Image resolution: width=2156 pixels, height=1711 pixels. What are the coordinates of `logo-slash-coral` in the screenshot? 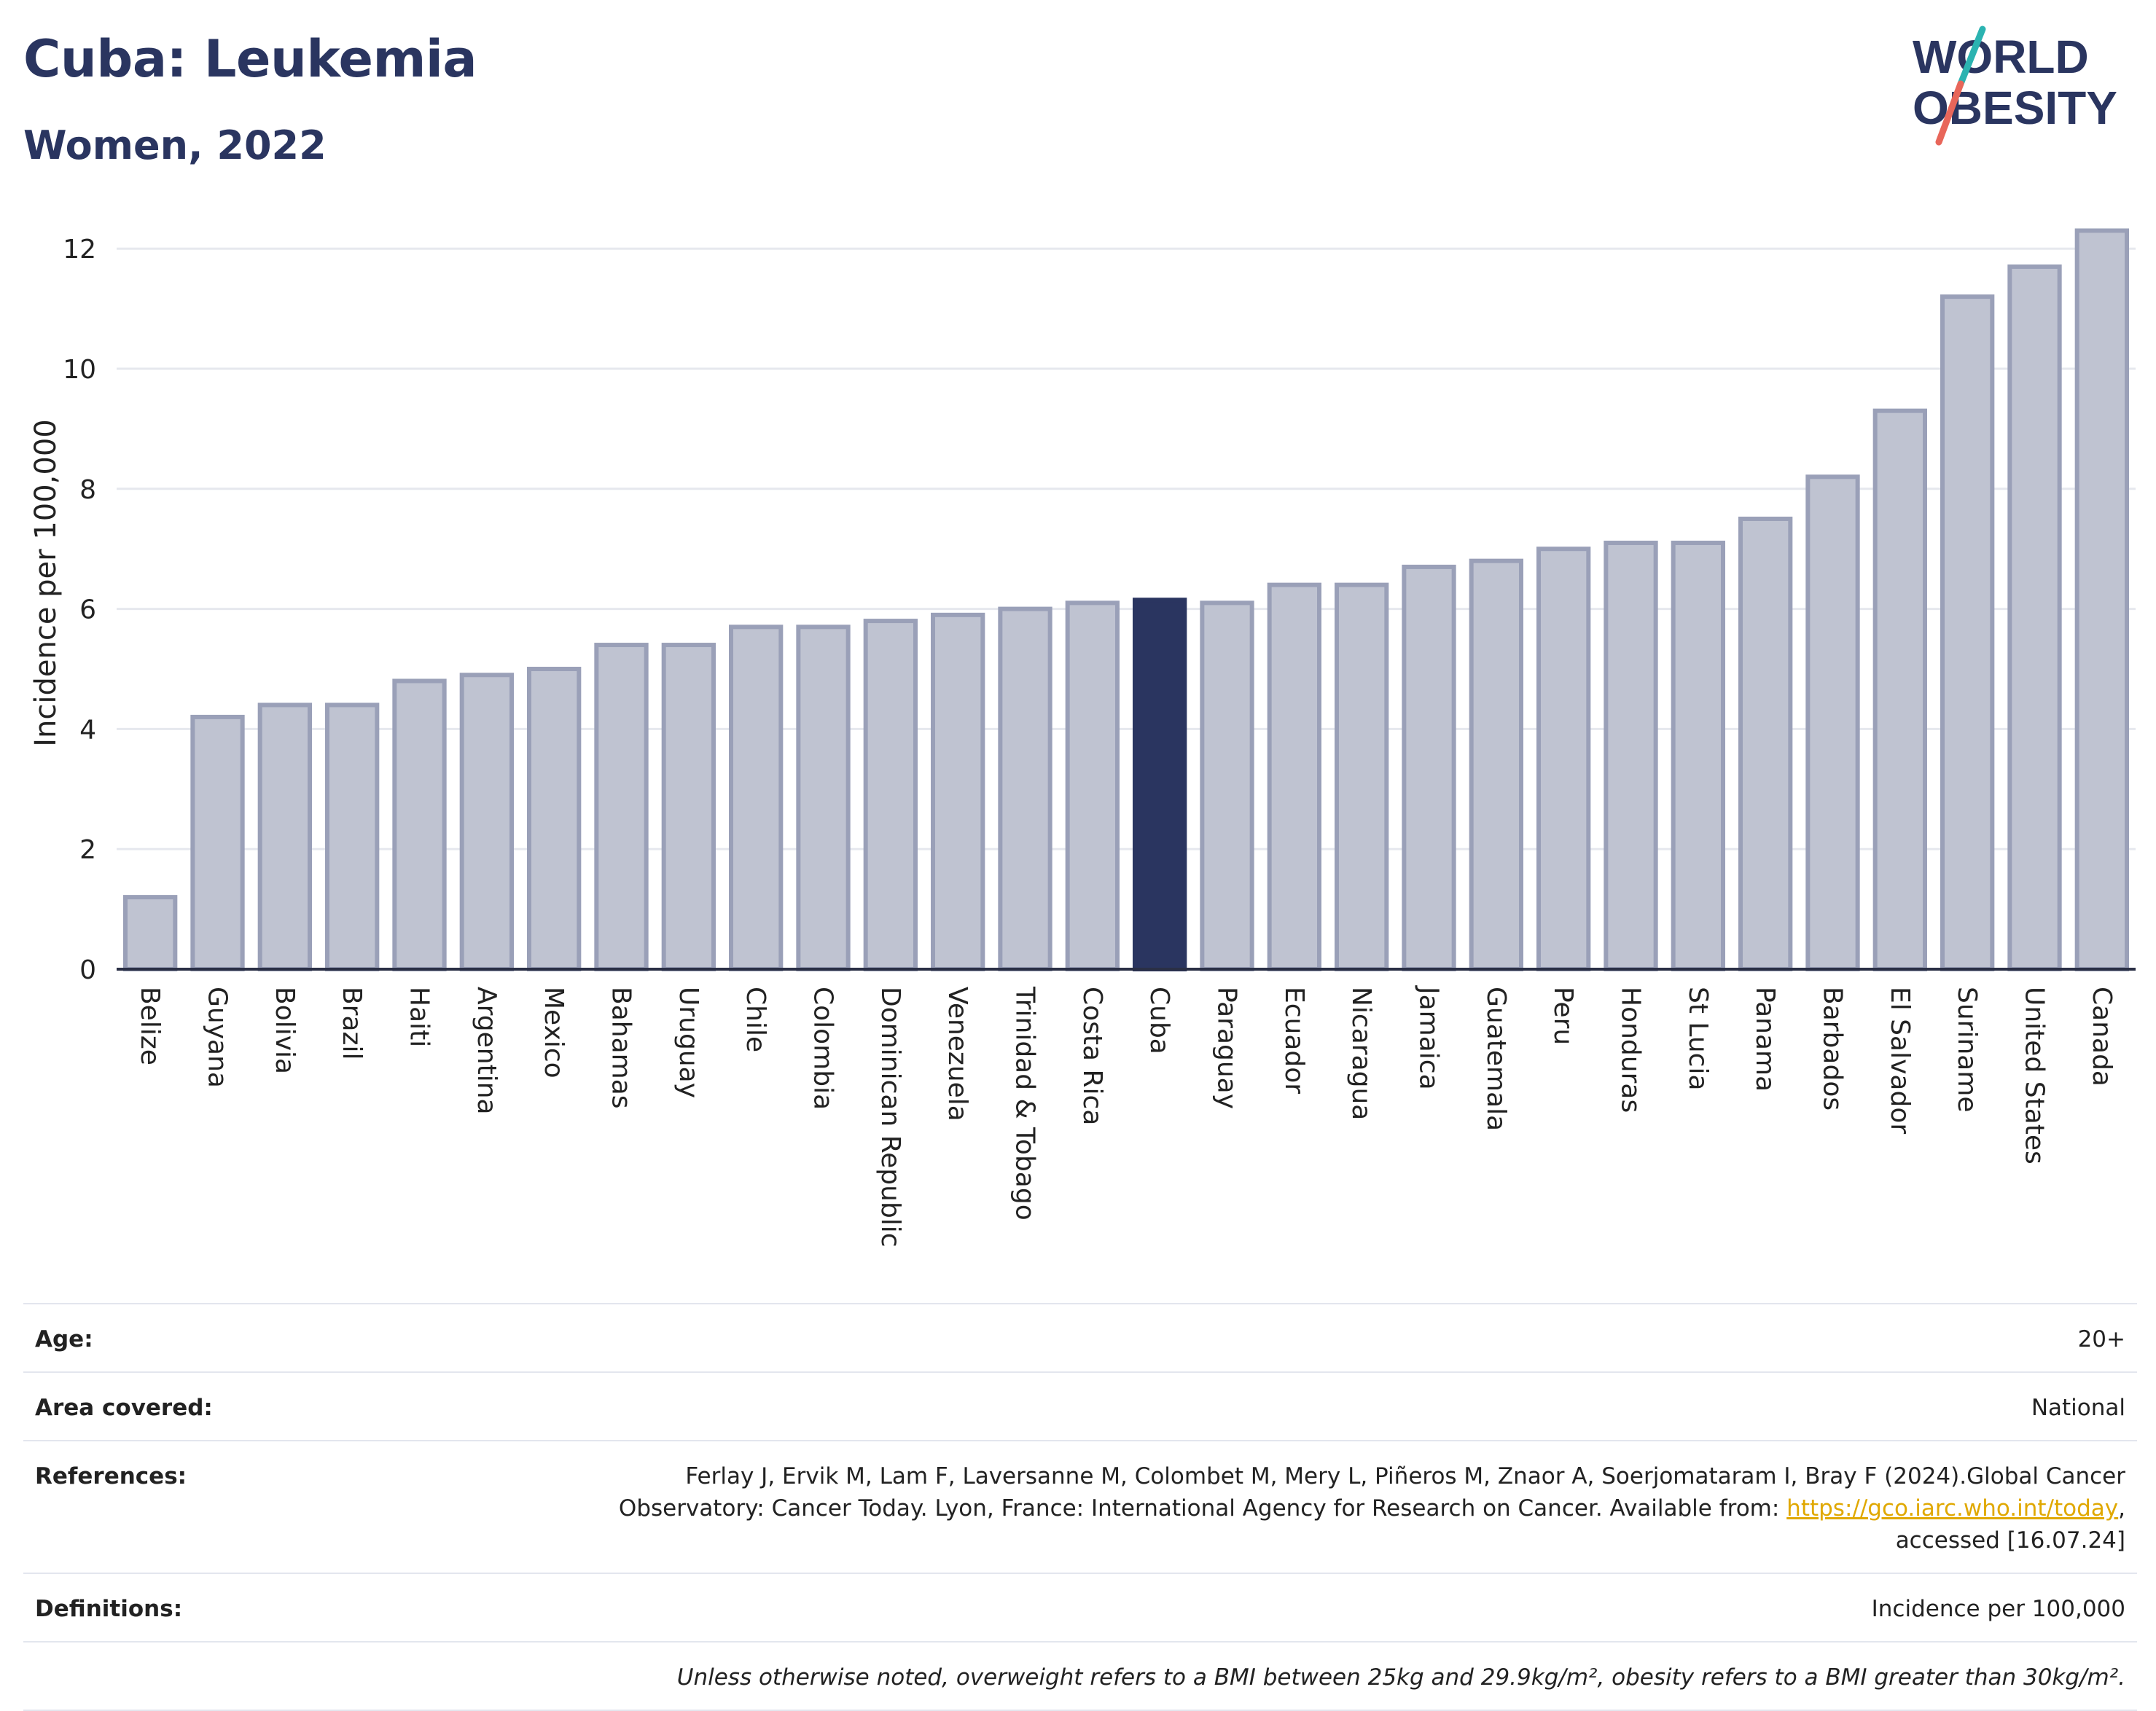 It's located at (1949, 113).